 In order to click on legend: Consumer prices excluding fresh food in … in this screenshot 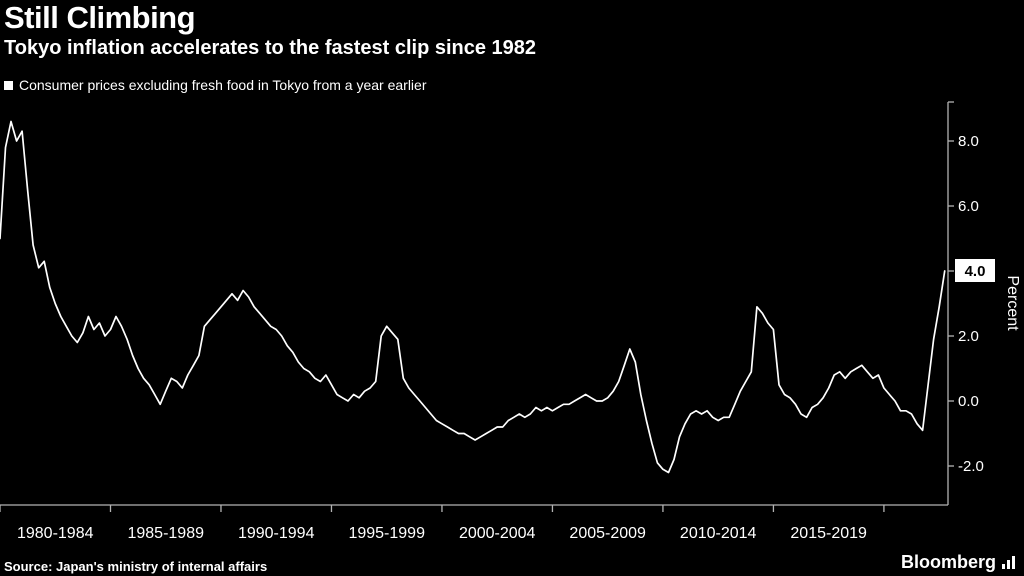, I will do `click(215, 85)`.